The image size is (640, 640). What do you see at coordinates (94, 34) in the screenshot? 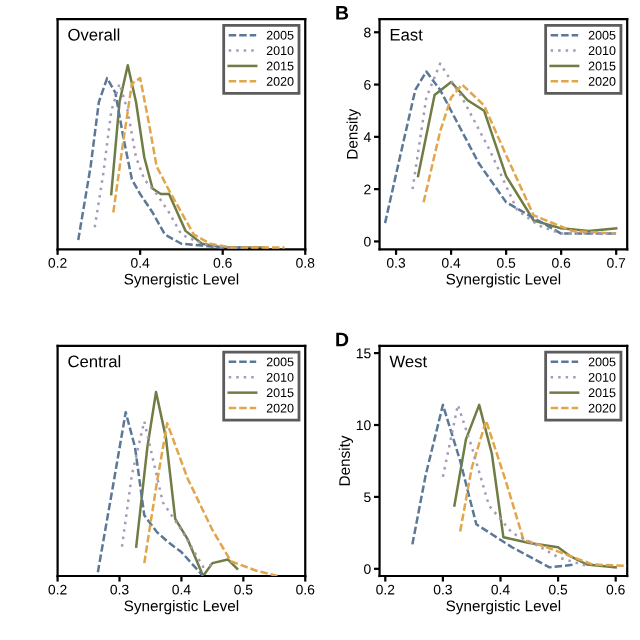
I see `chart-title: Overall` at bounding box center [94, 34].